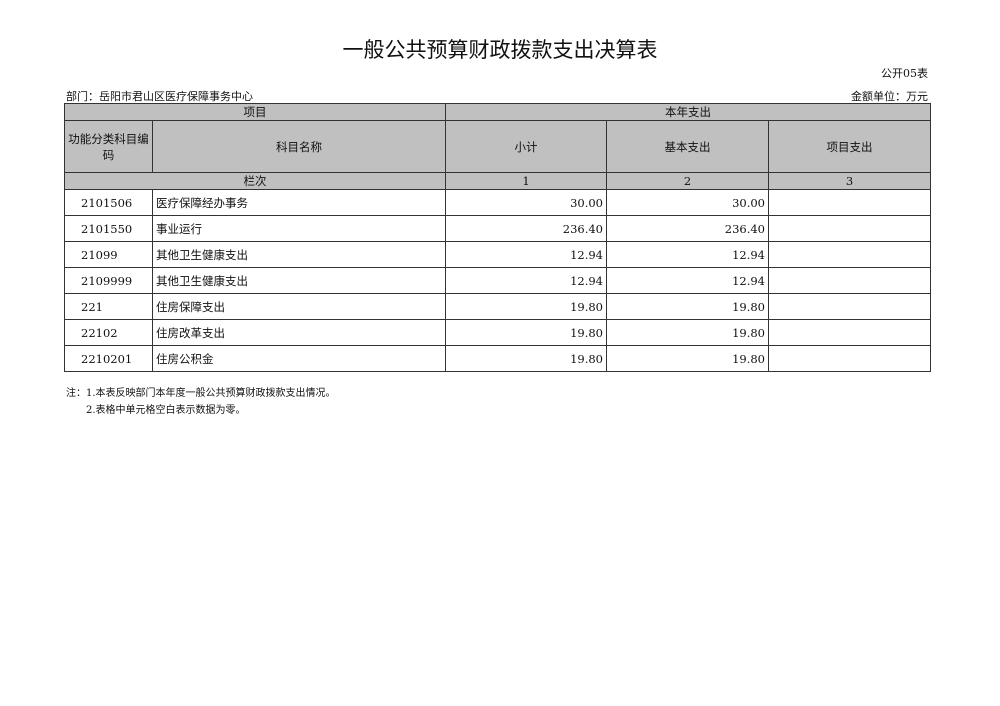 The width and height of the screenshot is (1000, 706). I want to click on cell-name: 医疗保障经办事务, so click(299, 202).